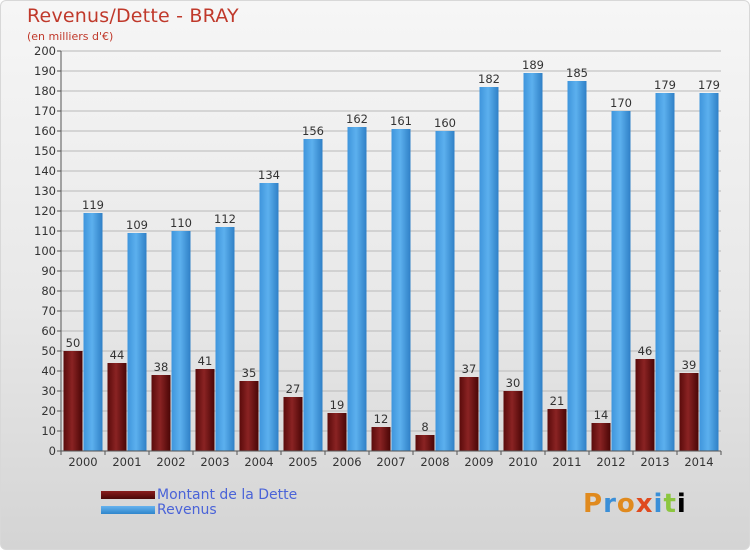 The width and height of the screenshot is (750, 550). I want to click on data-label: 19, so click(337, 405).